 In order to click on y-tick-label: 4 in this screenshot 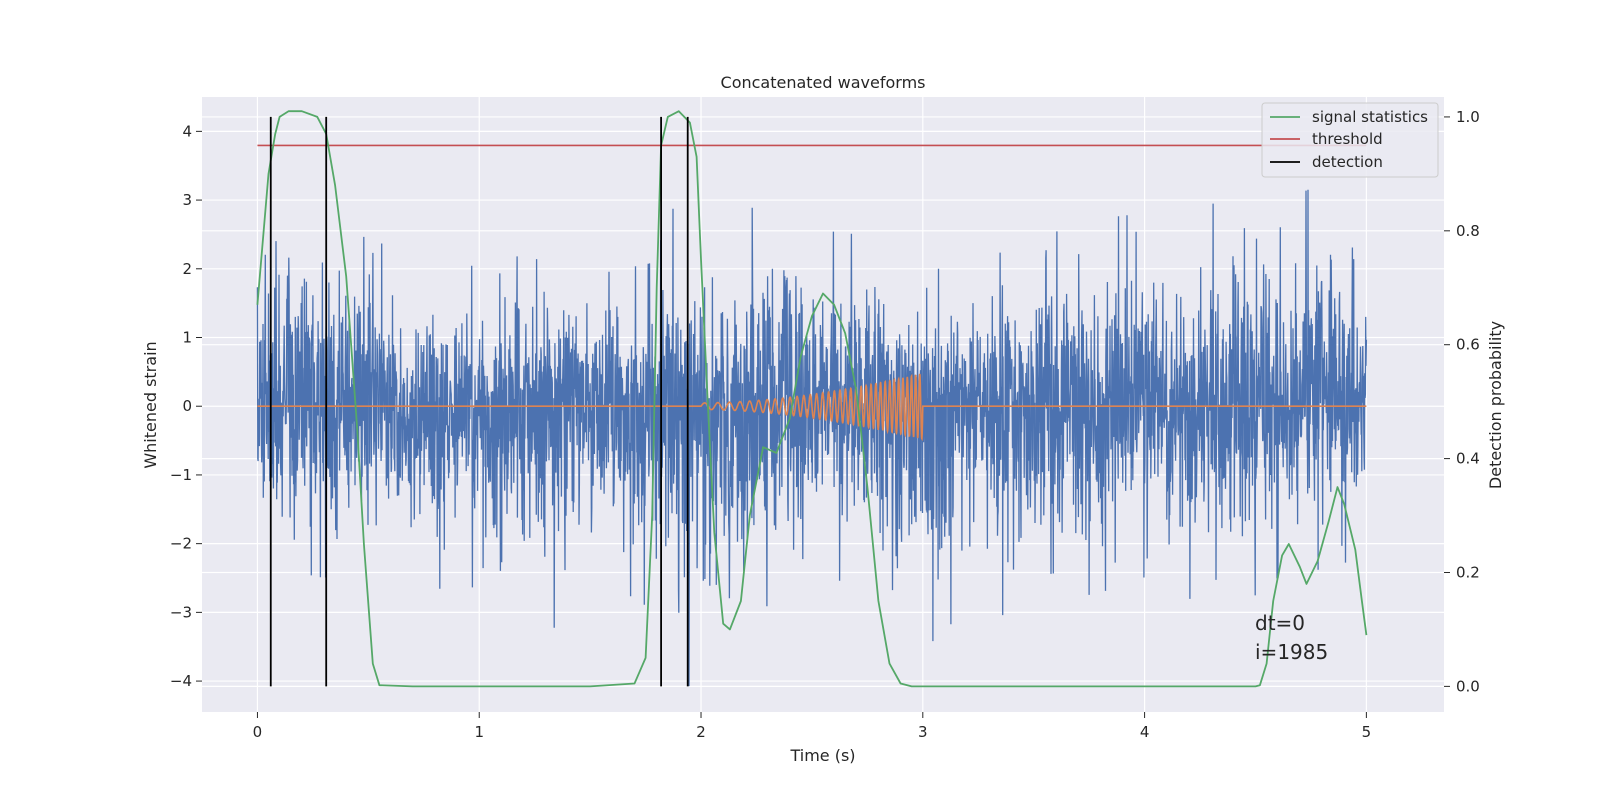, I will do `click(187, 131)`.